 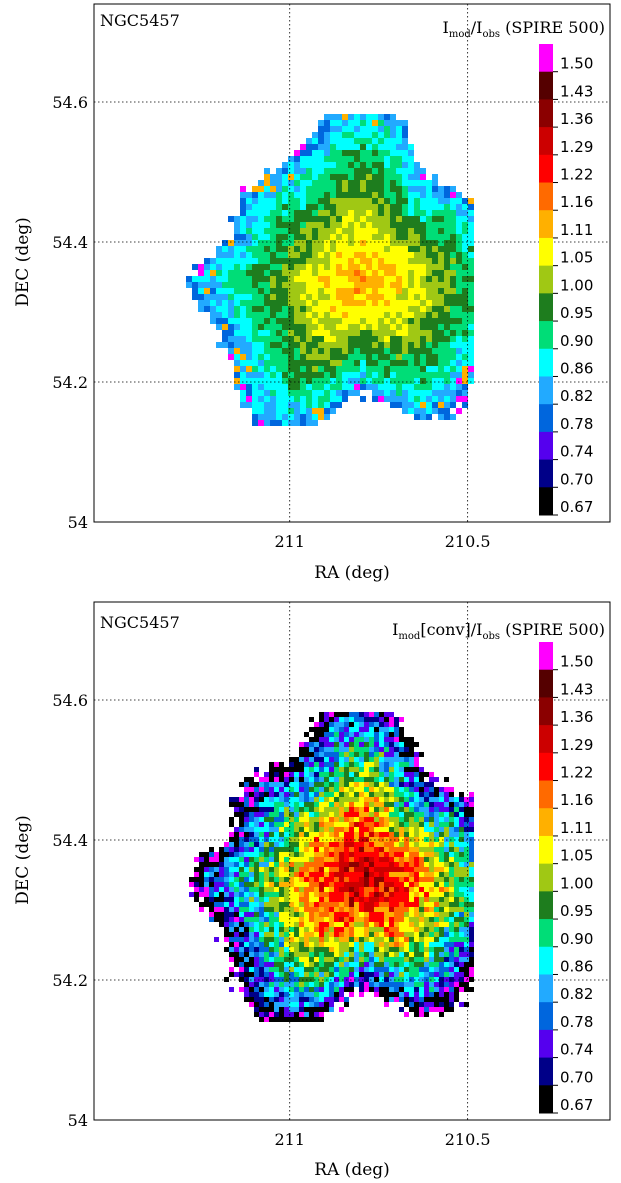 I want to click on colorbar-segment, so click(x=546, y=988).